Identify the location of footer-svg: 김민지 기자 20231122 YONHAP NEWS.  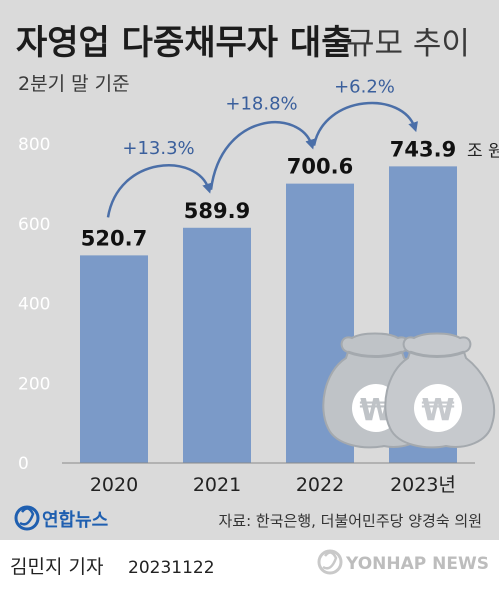
(249, 563).